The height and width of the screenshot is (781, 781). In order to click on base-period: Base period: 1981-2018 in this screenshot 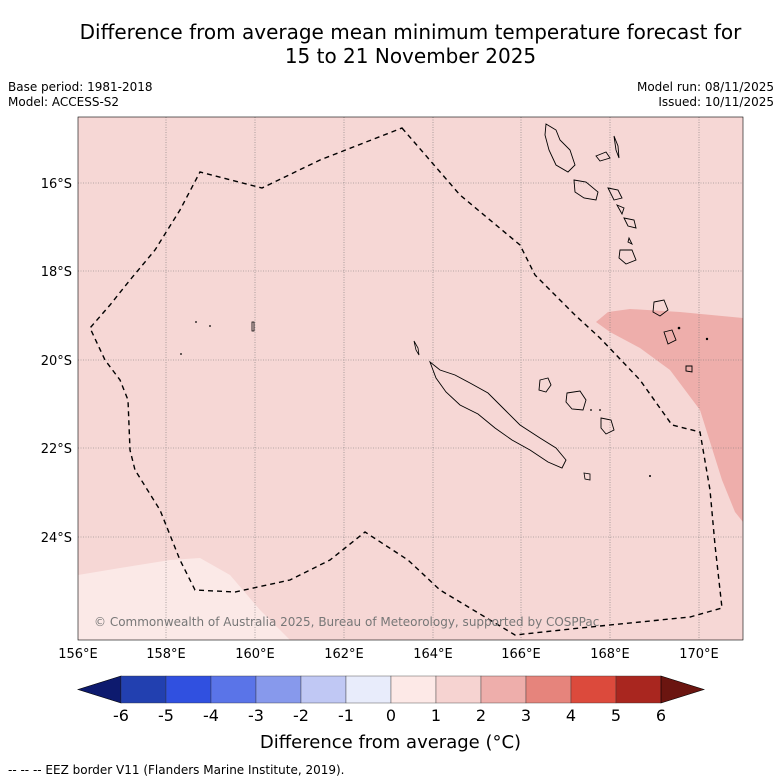, I will do `click(80, 87)`.